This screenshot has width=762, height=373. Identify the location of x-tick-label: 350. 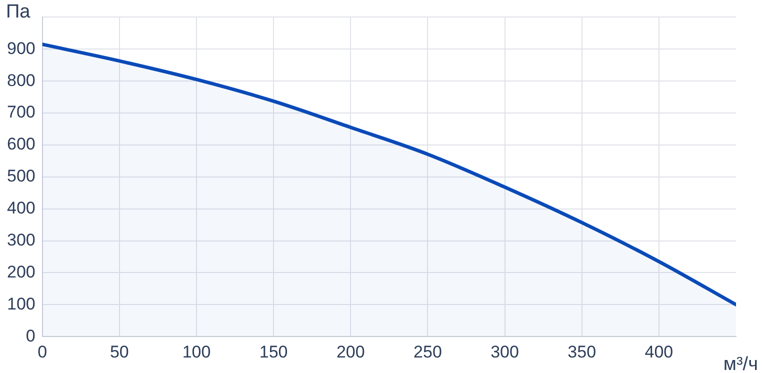
(582, 352).